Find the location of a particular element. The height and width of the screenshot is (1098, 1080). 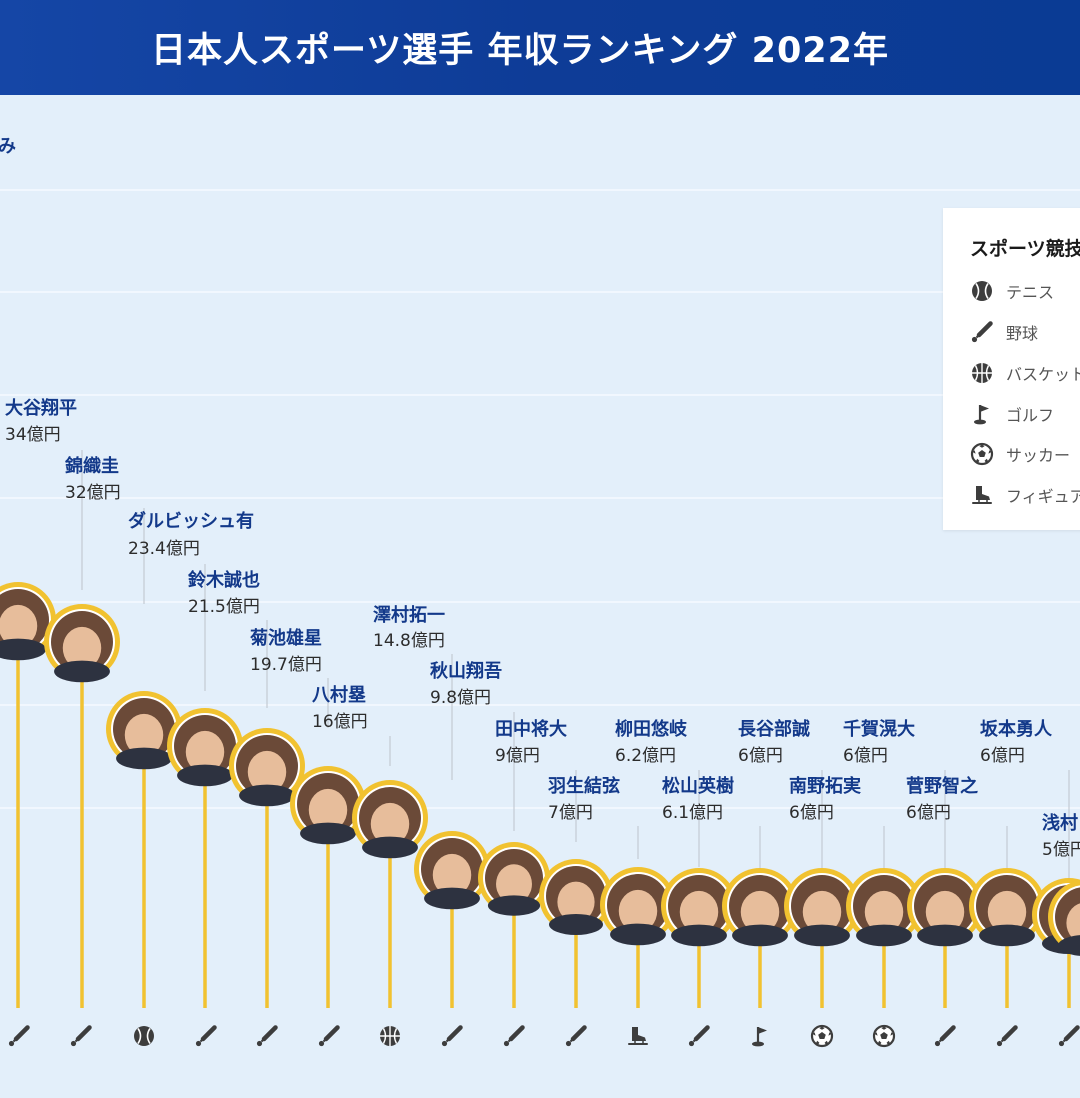

athlete-name: 大谷翔平 is located at coordinates (41, 408).